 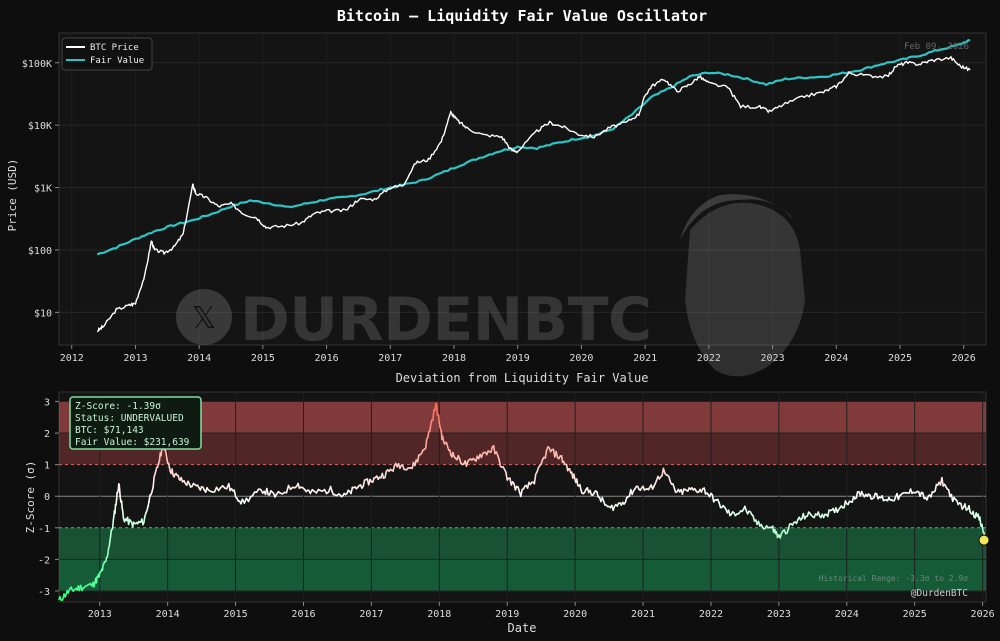 What do you see at coordinates (114, 48) in the screenshot?
I see `legend-btc-label: BTC Price` at bounding box center [114, 48].